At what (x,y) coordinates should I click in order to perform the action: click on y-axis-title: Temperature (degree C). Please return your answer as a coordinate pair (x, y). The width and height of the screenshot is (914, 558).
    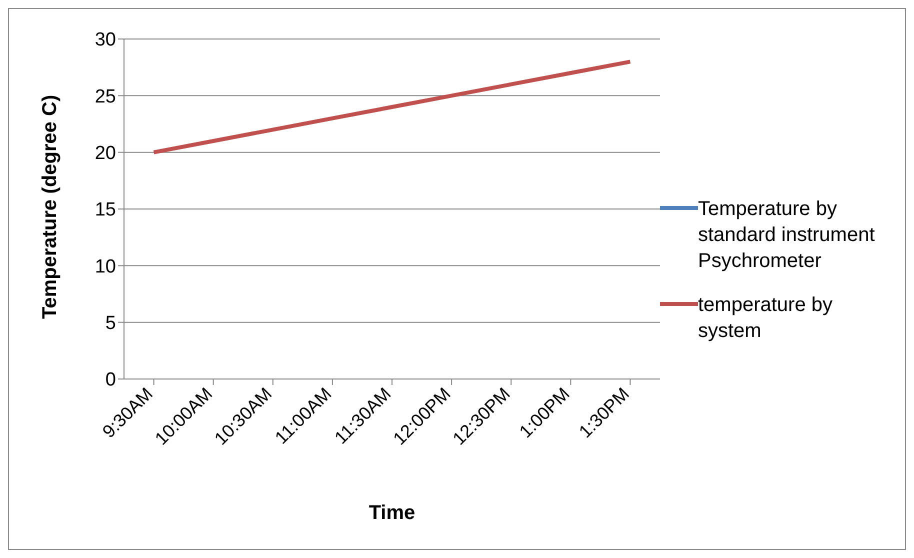
    Looking at the image, I should click on (50, 206).